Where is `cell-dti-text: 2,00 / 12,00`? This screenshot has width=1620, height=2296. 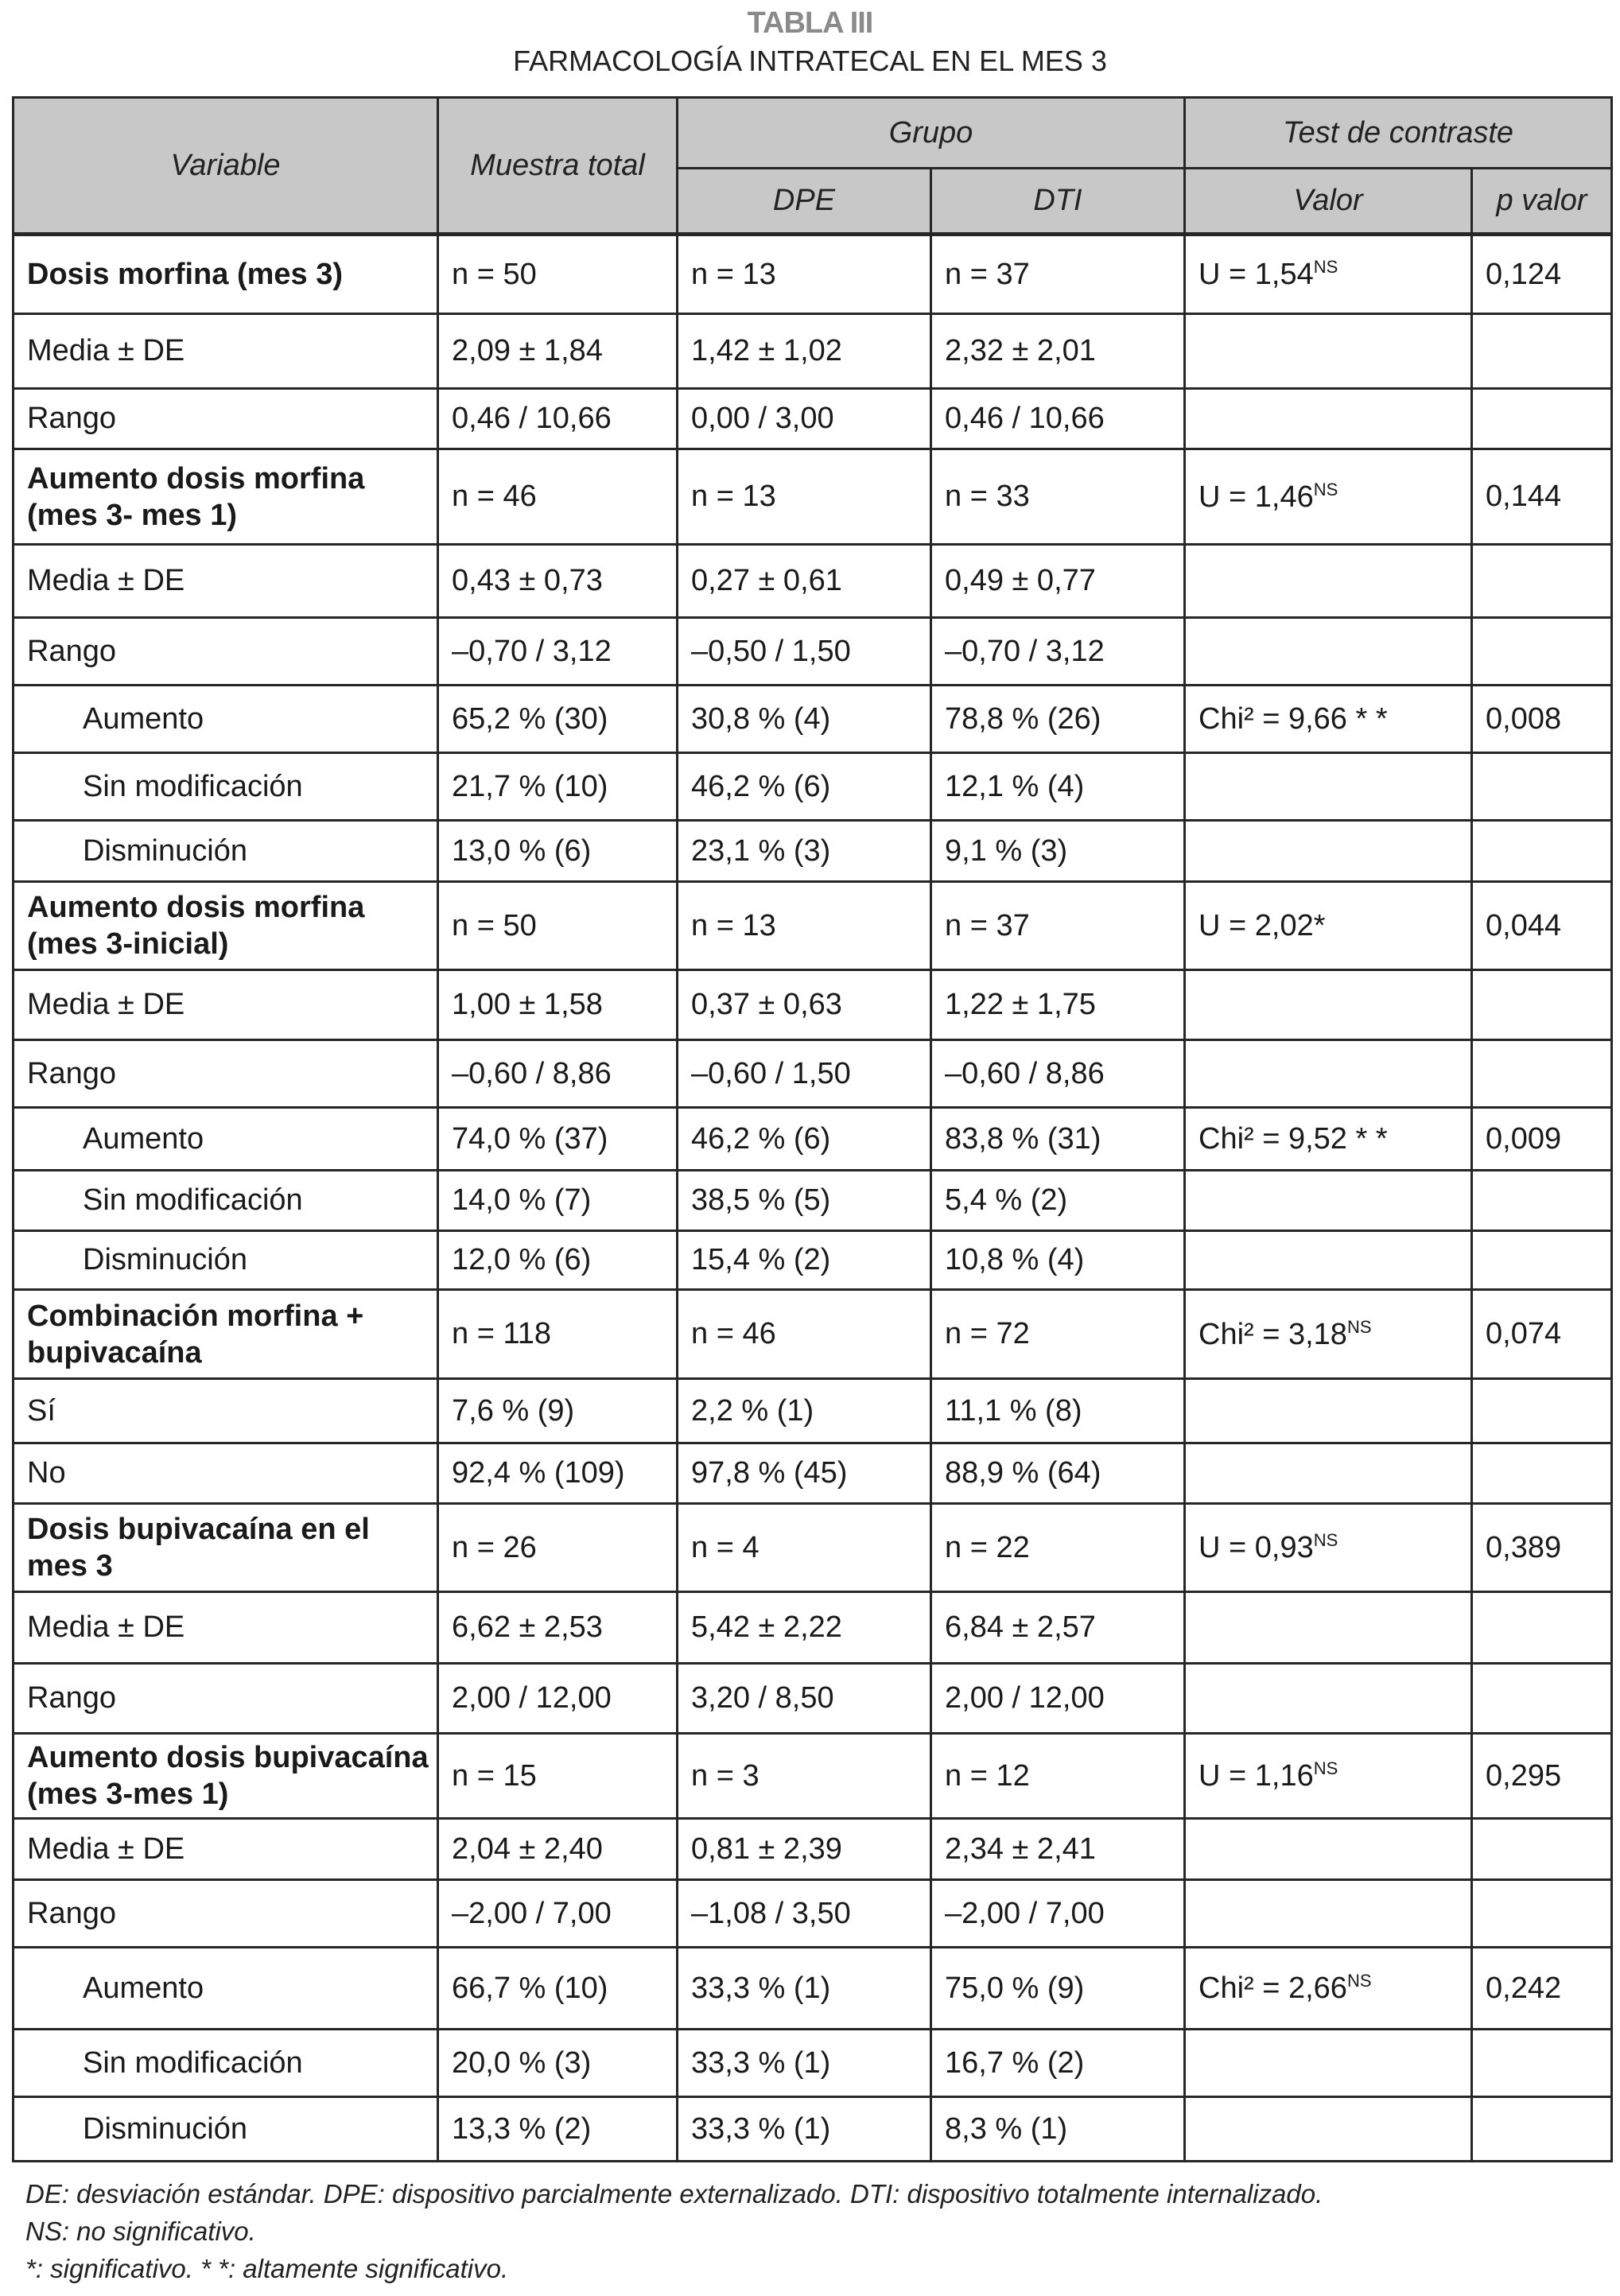
cell-dti-text: 2,00 / 12,00 is located at coordinates (1025, 1698).